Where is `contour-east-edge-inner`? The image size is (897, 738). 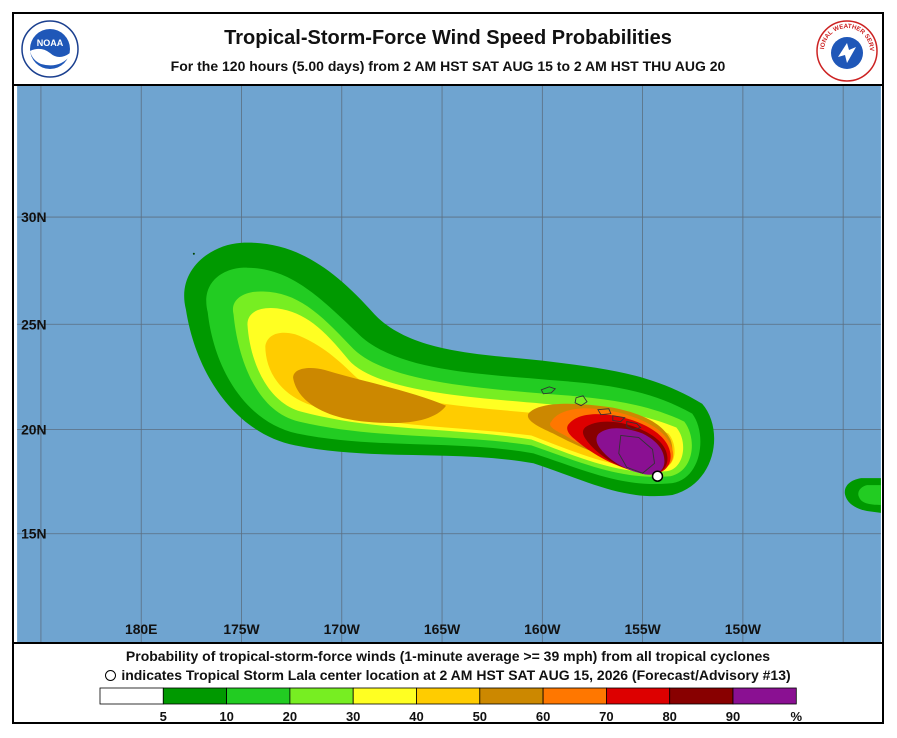
contour-east-edge-inner is located at coordinates (869, 495).